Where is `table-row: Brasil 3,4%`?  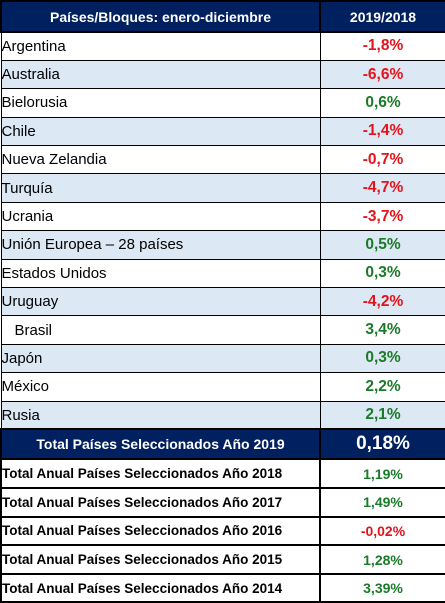 table-row: Brasil 3,4% is located at coordinates (222, 330).